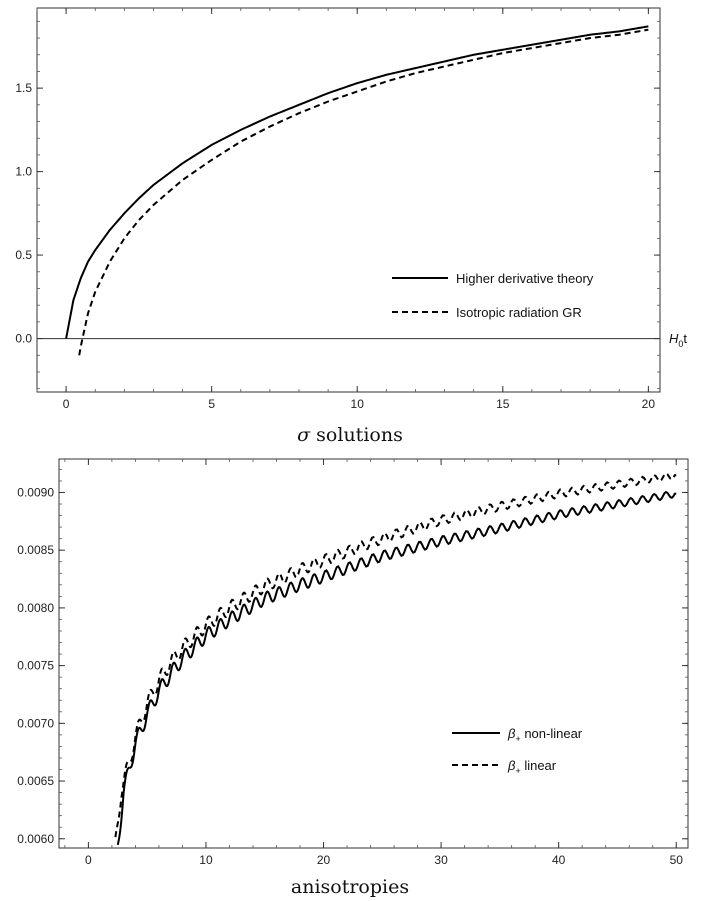 The height and width of the screenshot is (901, 706). Describe the element at coordinates (35, 723) in the screenshot. I see `y-tick-label: 0.0070` at that location.